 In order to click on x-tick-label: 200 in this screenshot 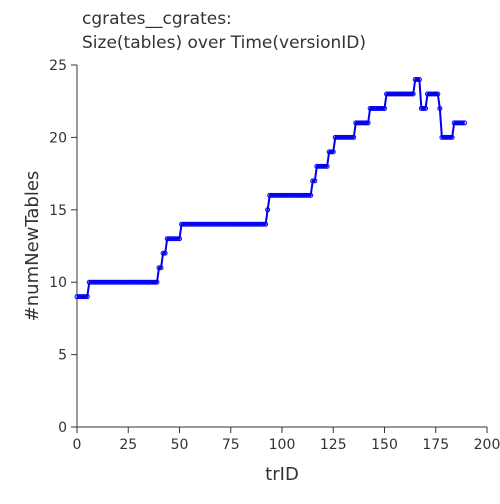, I will do `click(487, 445)`.